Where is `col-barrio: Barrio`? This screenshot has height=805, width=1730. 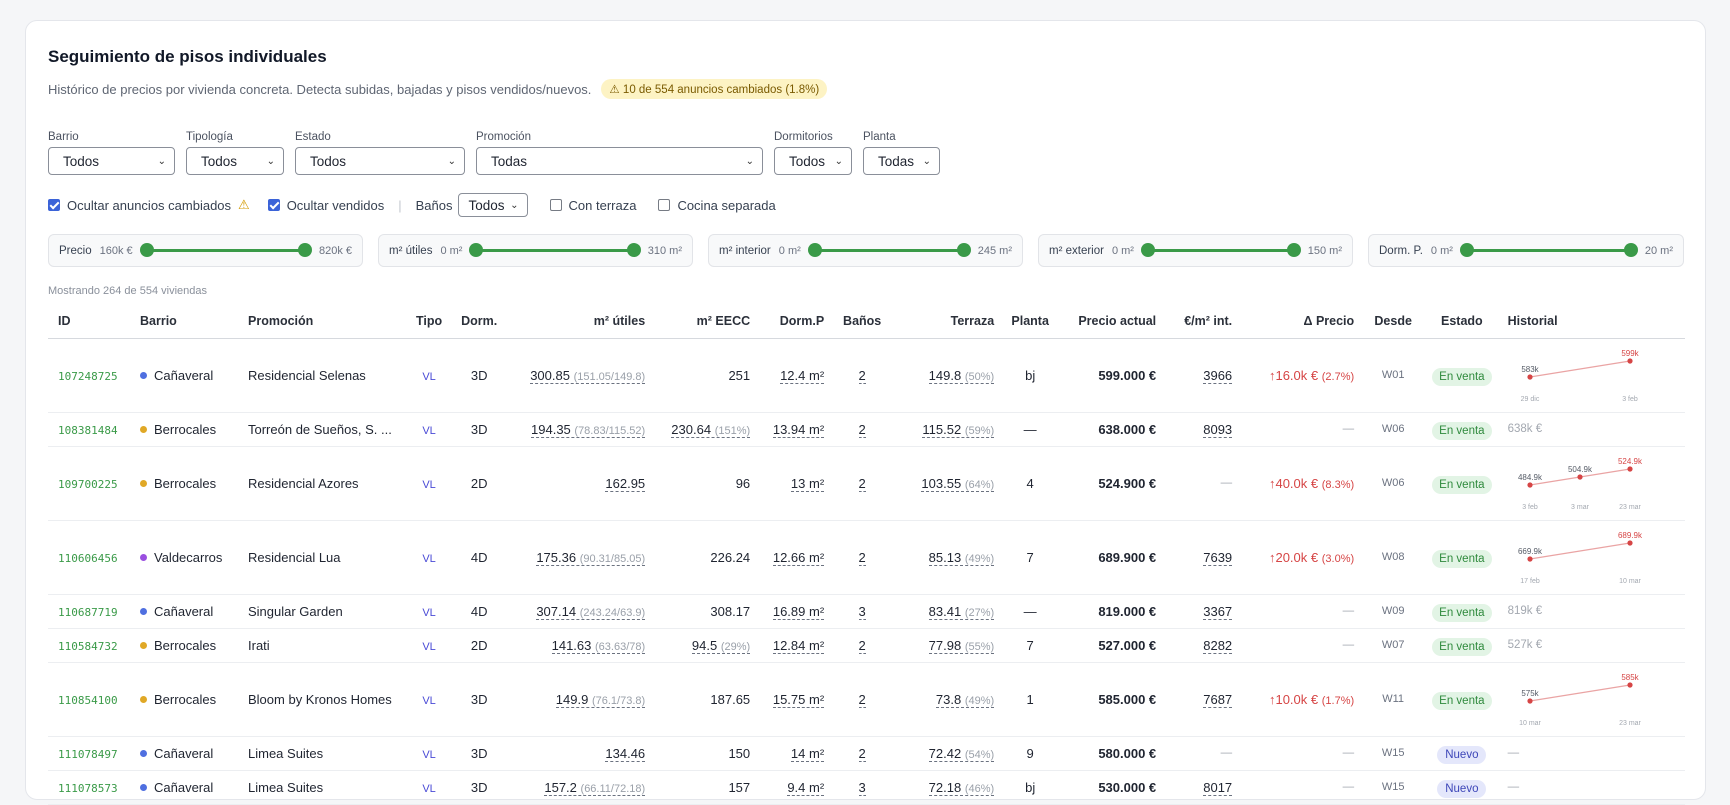 col-barrio: Barrio is located at coordinates (186, 322).